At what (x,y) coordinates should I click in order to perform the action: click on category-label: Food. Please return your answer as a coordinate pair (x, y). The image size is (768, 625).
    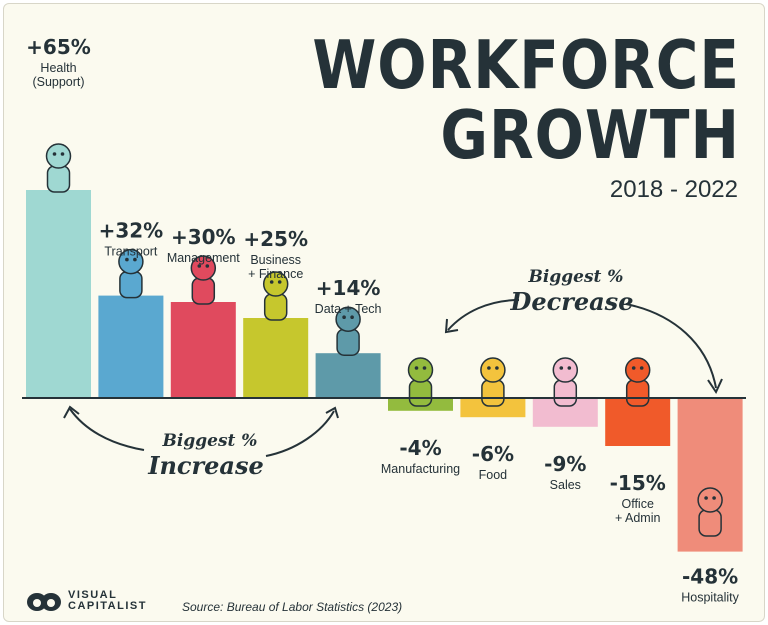
    Looking at the image, I should click on (493, 475).